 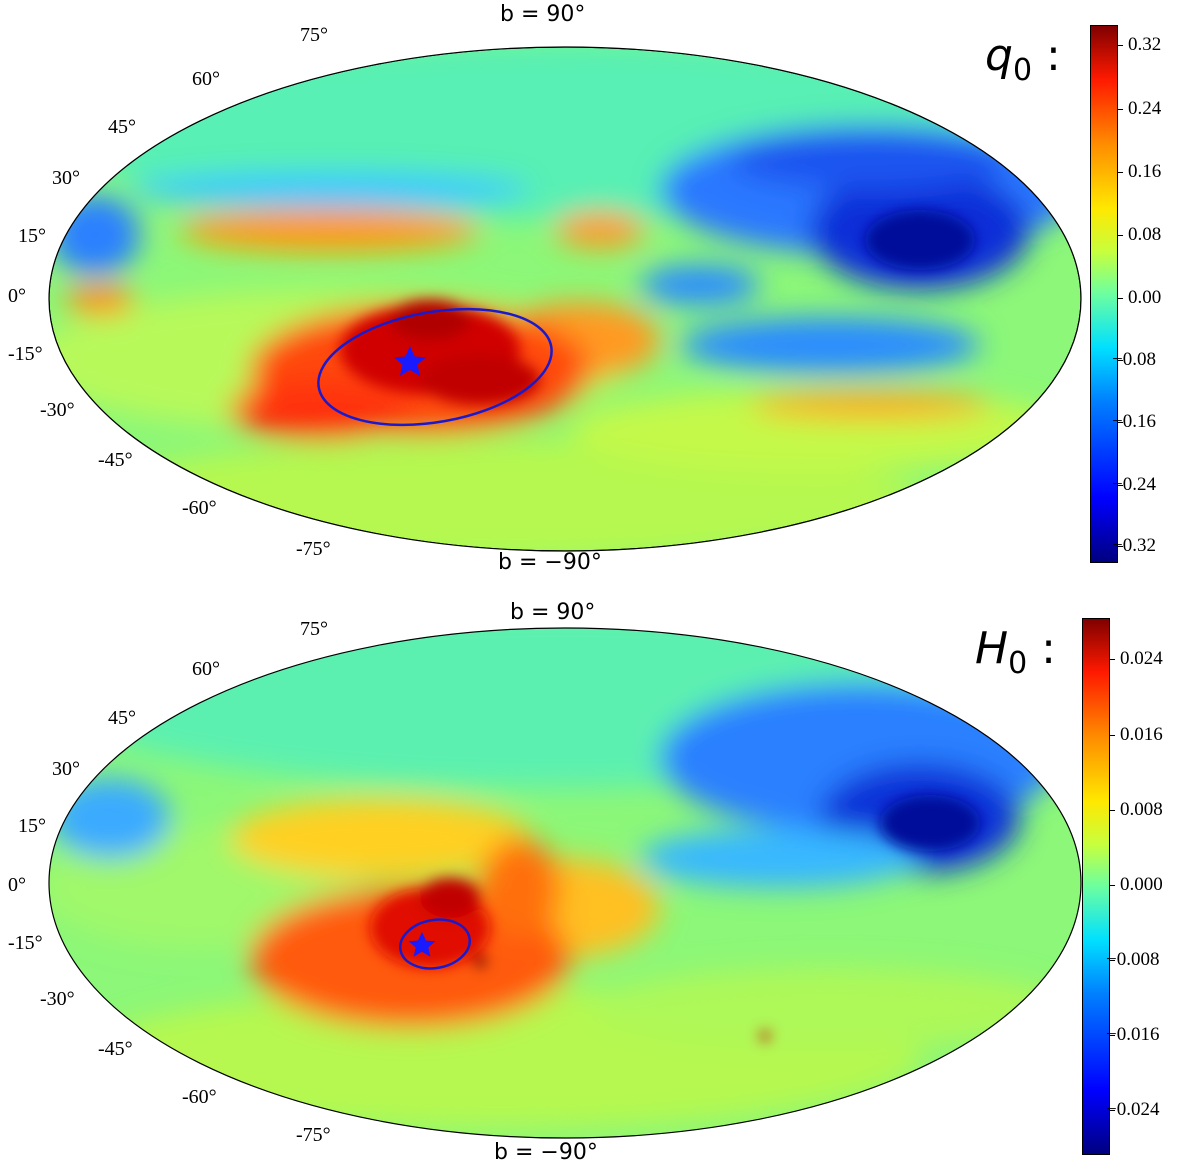 I want to click on h0-dipole-ellipse, so click(x=435, y=944).